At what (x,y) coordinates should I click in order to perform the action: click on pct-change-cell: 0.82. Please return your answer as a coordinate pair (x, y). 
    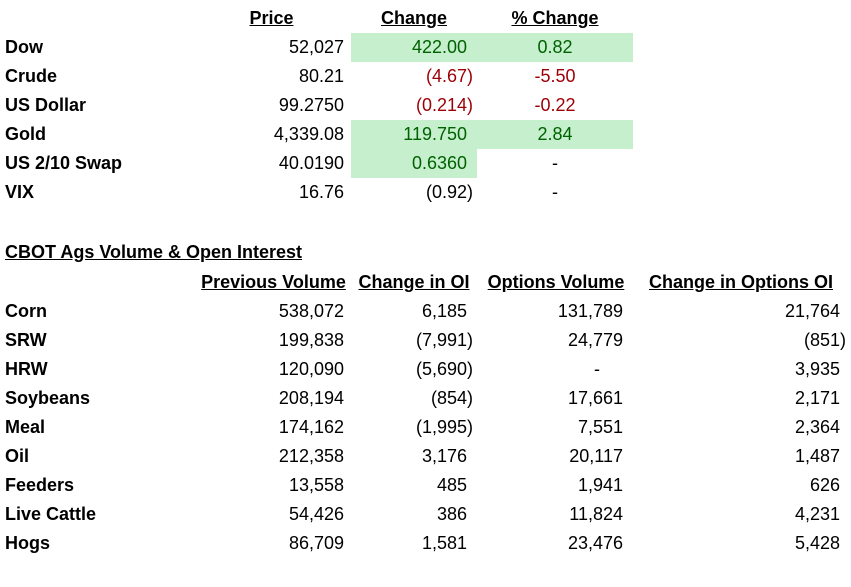
    Looking at the image, I should click on (555, 47).